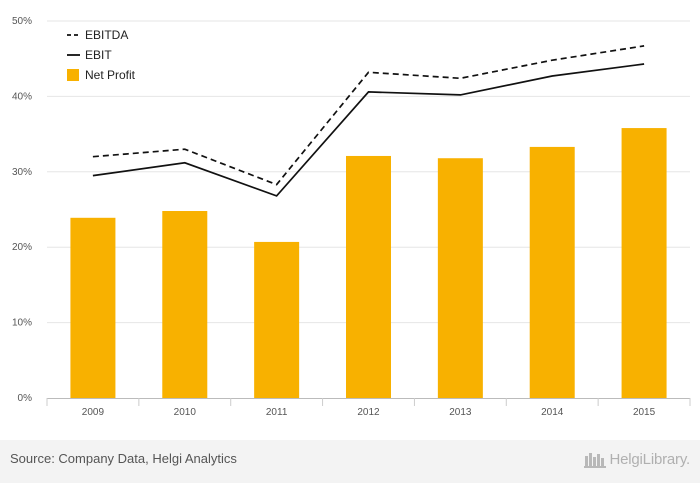 The width and height of the screenshot is (700, 483). I want to click on y-axis-ticks: 0% 10% 20% 30% 40% 50%, so click(22, 210).